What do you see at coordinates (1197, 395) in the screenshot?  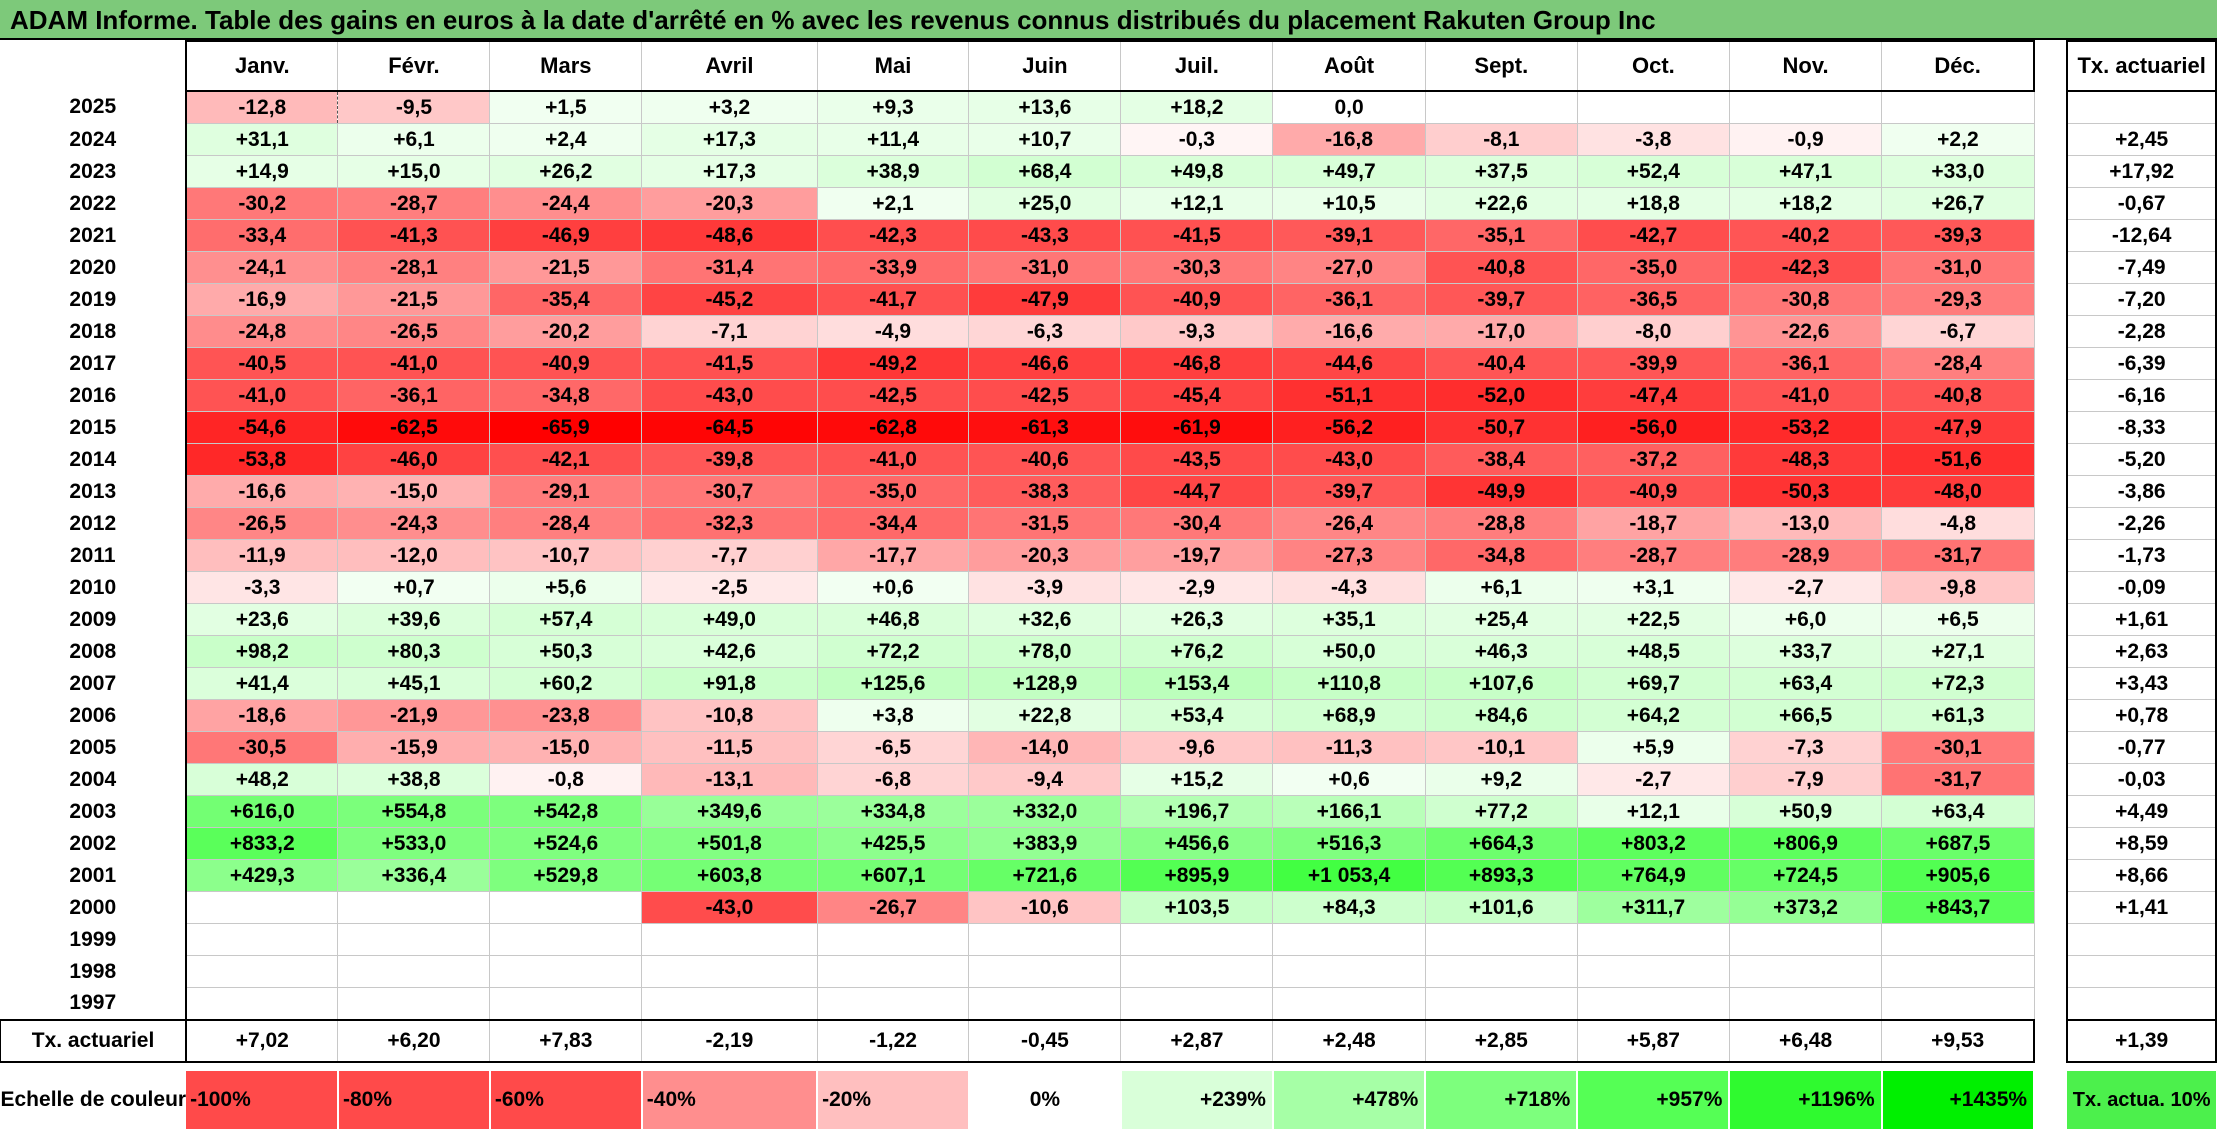 I see `heatmap-cell: -45,4` at bounding box center [1197, 395].